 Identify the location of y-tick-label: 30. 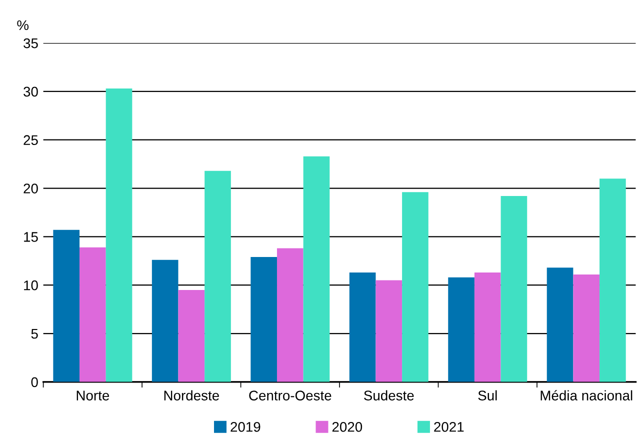
(31, 91).